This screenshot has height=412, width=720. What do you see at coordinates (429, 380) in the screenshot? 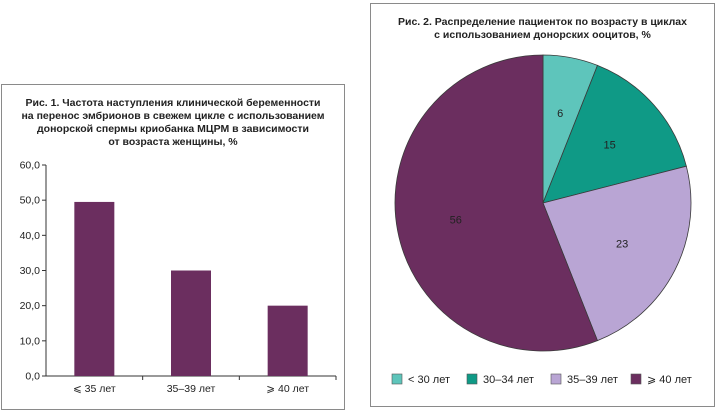
I see `legend-label: < 30 лет` at bounding box center [429, 380].